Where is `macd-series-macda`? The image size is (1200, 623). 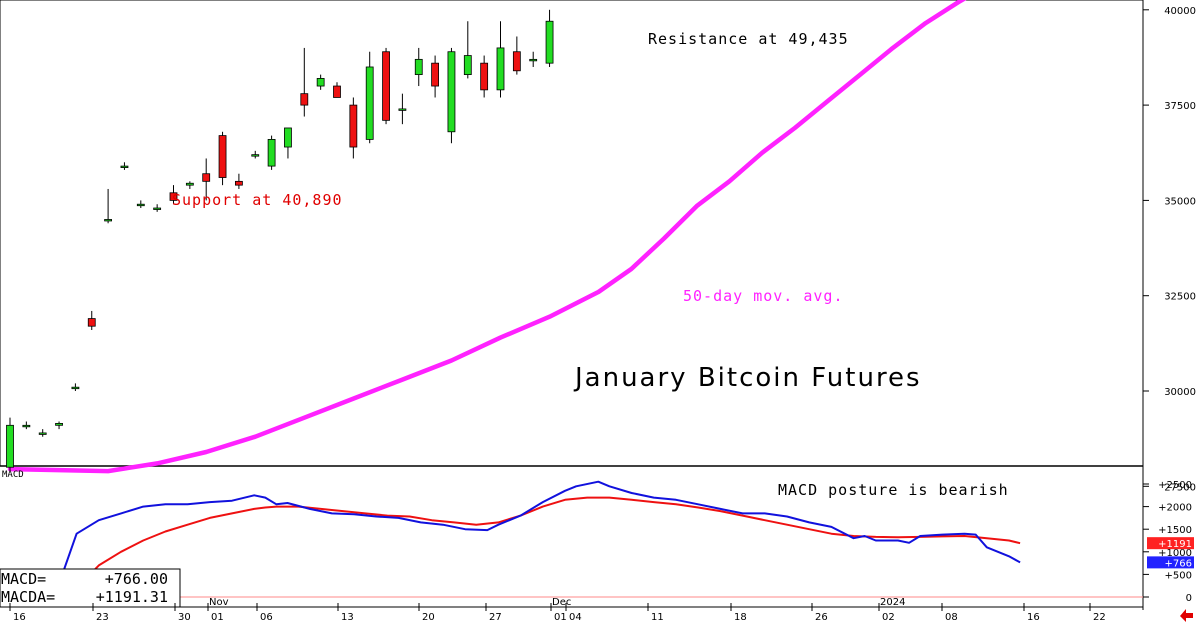
macd-series-macda is located at coordinates (548, 542).